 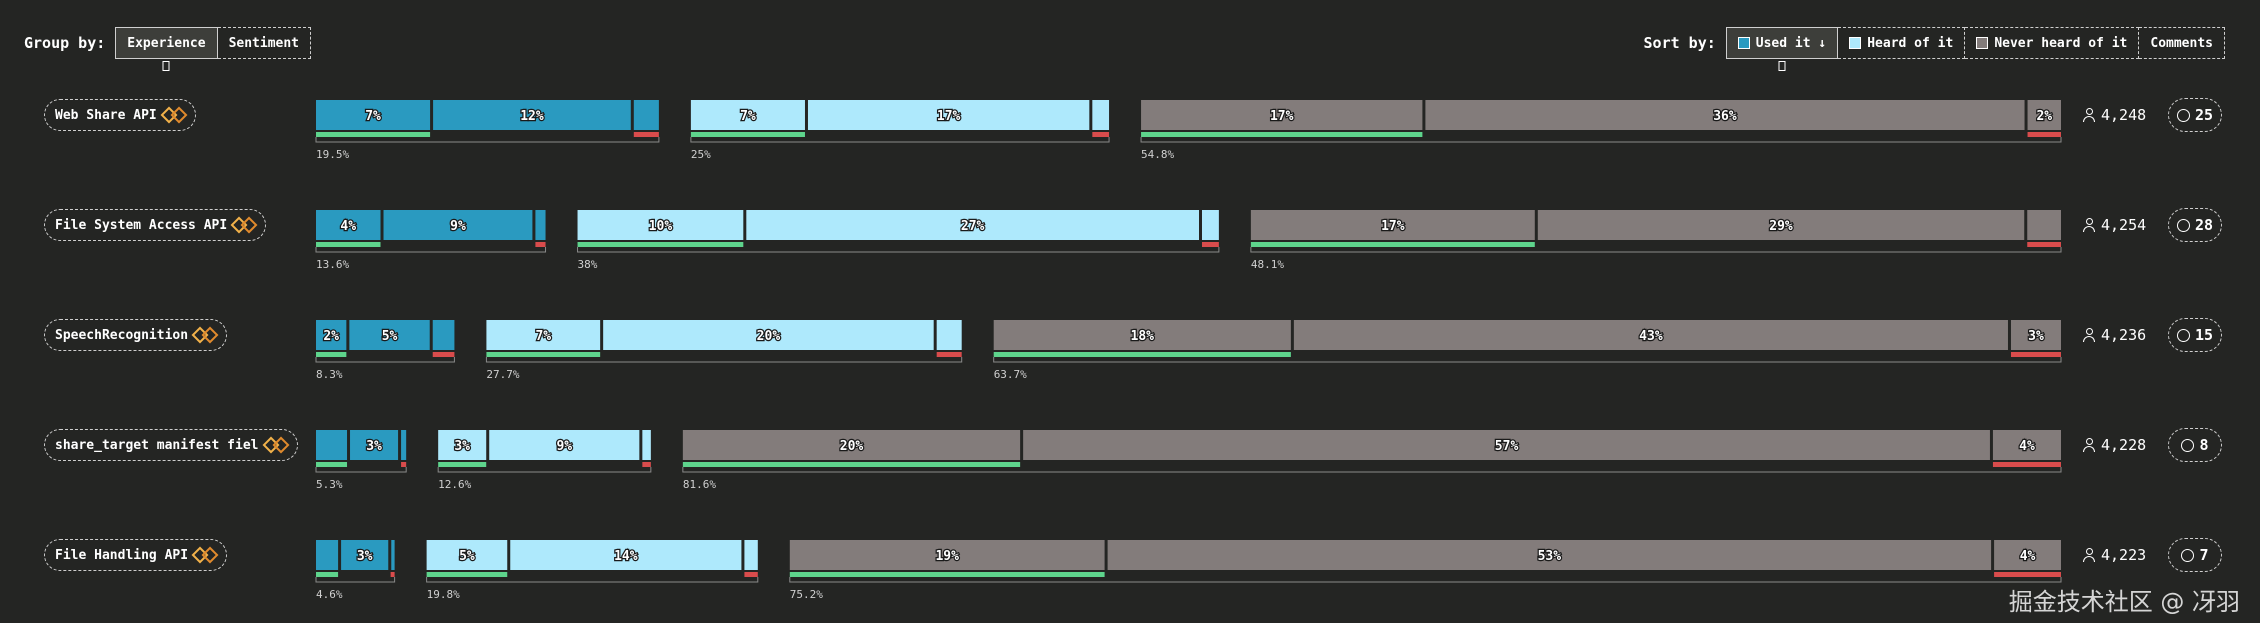 What do you see at coordinates (2204, 225) in the screenshot?
I see `comments-count: 28` at bounding box center [2204, 225].